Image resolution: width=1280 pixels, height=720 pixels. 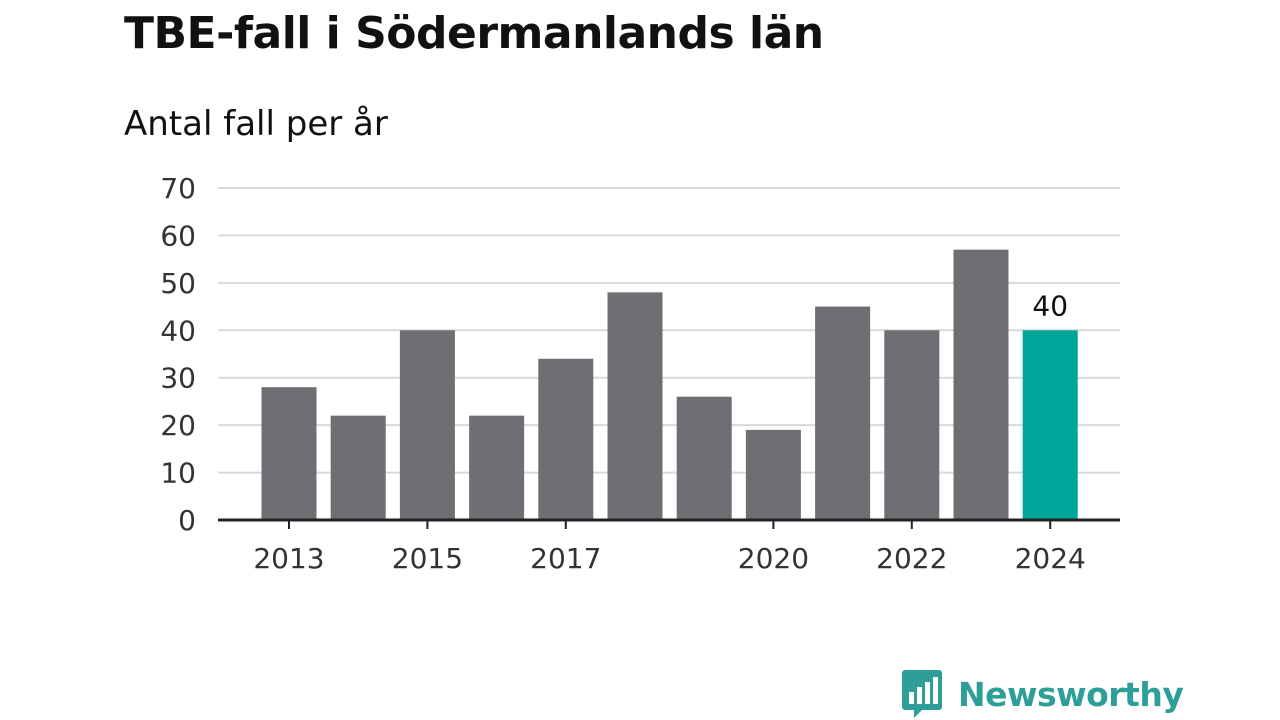 I want to click on x-tick-label: 2022, so click(x=911, y=558).